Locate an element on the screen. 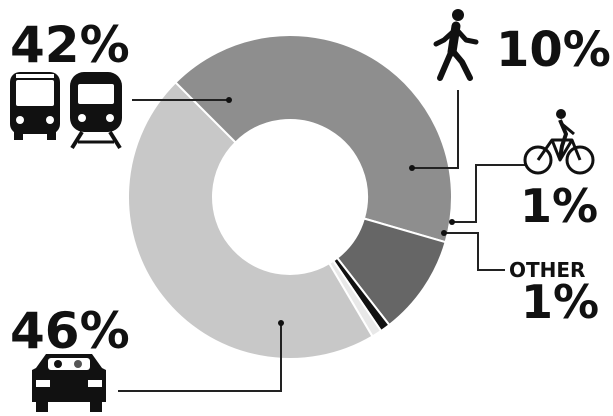 This screenshot has width=613, height=416. pedestrian-icon is located at coordinates (456, 45).